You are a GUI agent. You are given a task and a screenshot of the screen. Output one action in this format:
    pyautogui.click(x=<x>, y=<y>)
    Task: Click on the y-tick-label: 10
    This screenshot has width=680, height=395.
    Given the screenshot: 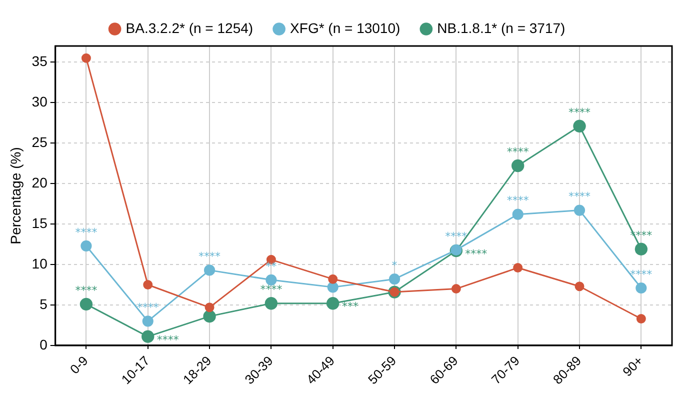 What is the action you would take?
    pyautogui.click(x=40, y=263)
    